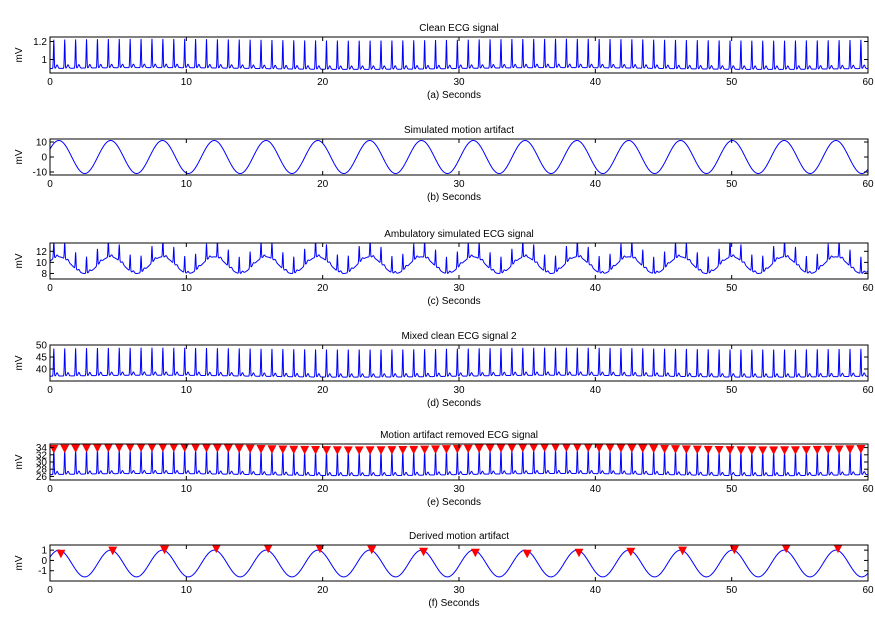  I want to click on y-tick-label: 40, so click(42, 370).